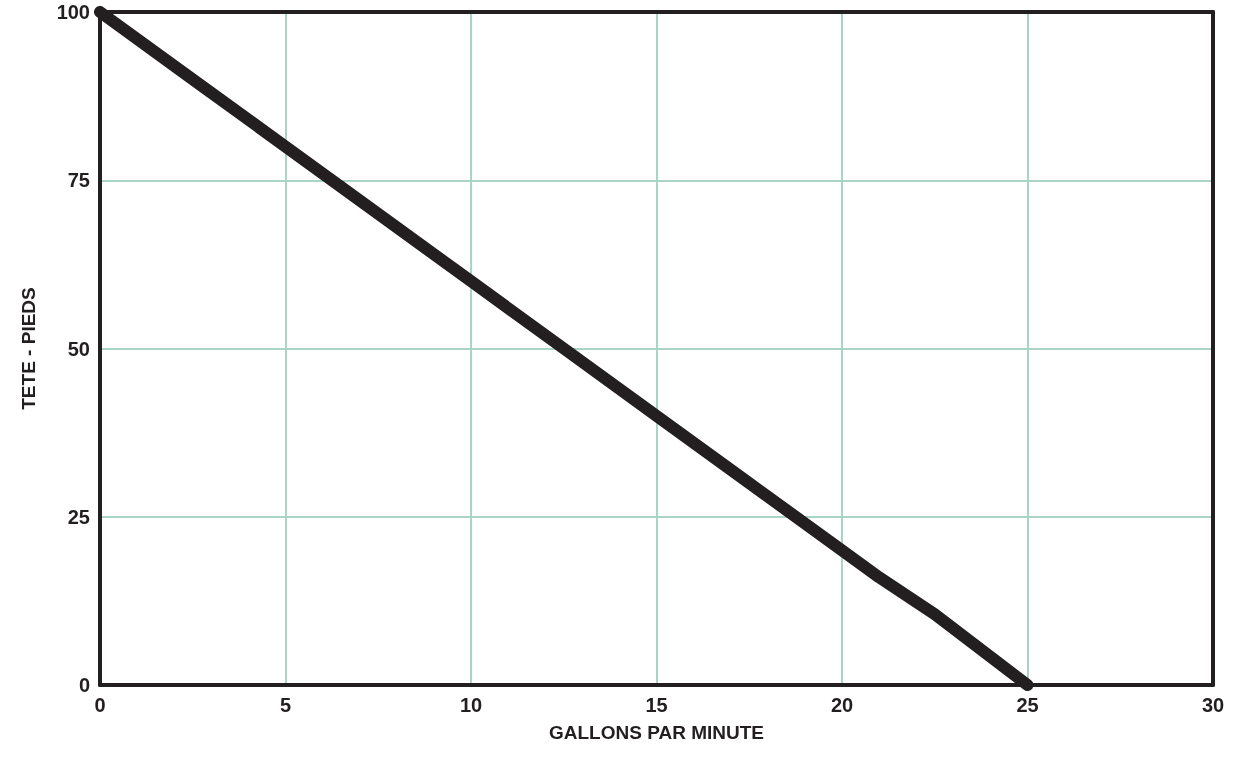 This screenshot has width=1237, height=761. I want to click on y-tick-label: 0, so click(84, 685).